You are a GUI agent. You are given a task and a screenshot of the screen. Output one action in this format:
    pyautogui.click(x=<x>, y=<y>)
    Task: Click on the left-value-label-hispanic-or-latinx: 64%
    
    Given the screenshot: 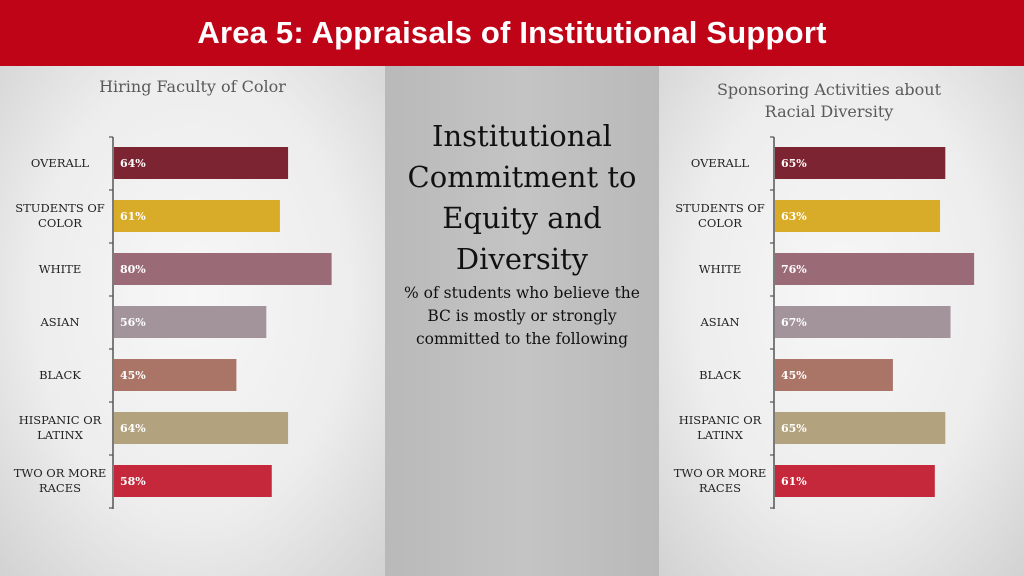 What is the action you would take?
    pyautogui.click(x=133, y=428)
    